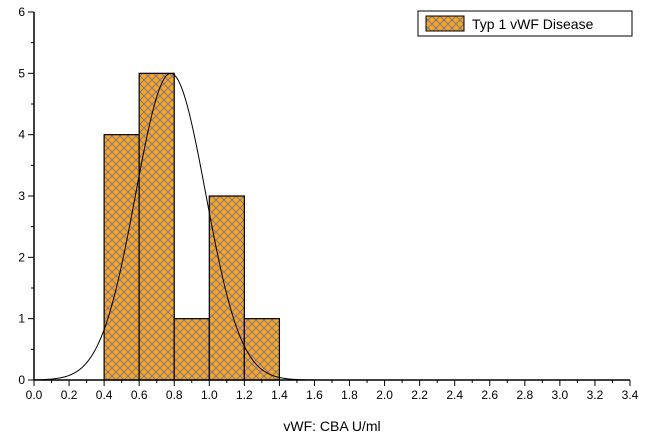 This screenshot has width=658, height=441. What do you see at coordinates (21, 257) in the screenshot?
I see `y-tick-label: 2` at bounding box center [21, 257].